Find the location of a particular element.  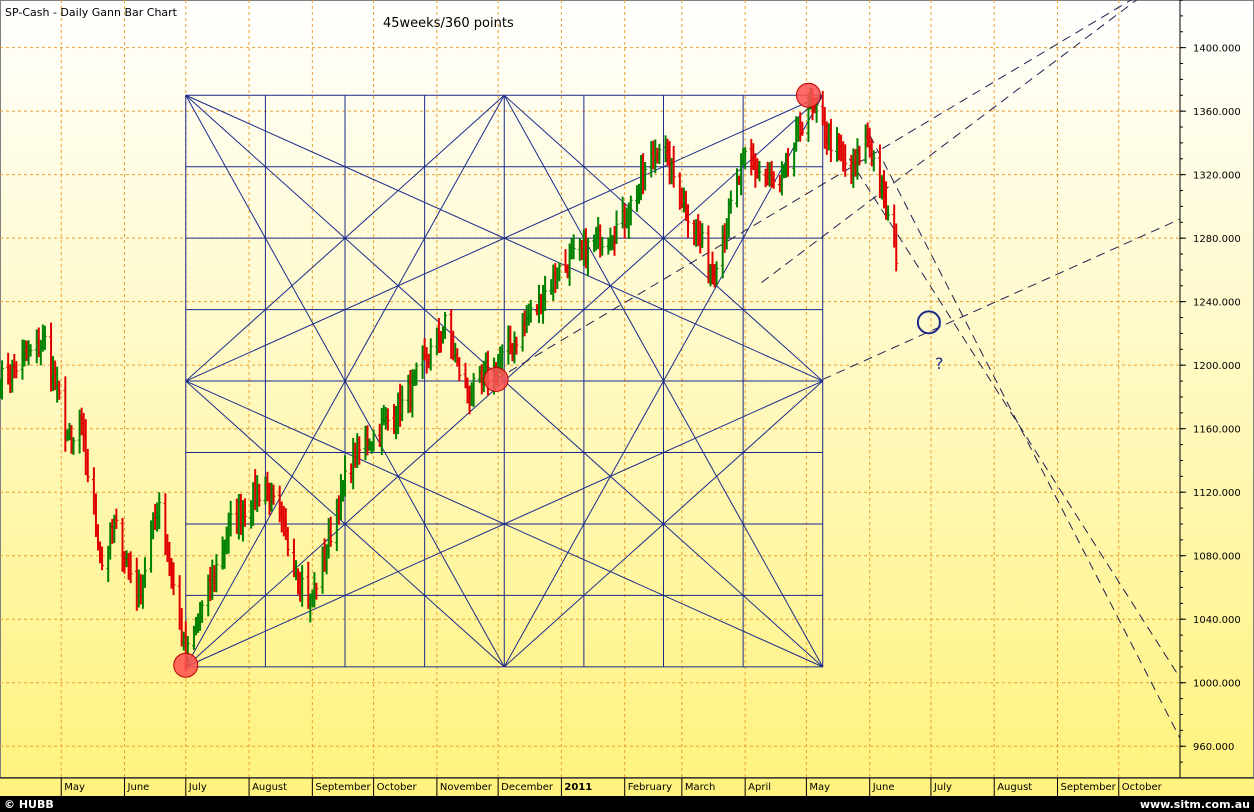

y-tick-label: 1400.000 is located at coordinates (1217, 49).